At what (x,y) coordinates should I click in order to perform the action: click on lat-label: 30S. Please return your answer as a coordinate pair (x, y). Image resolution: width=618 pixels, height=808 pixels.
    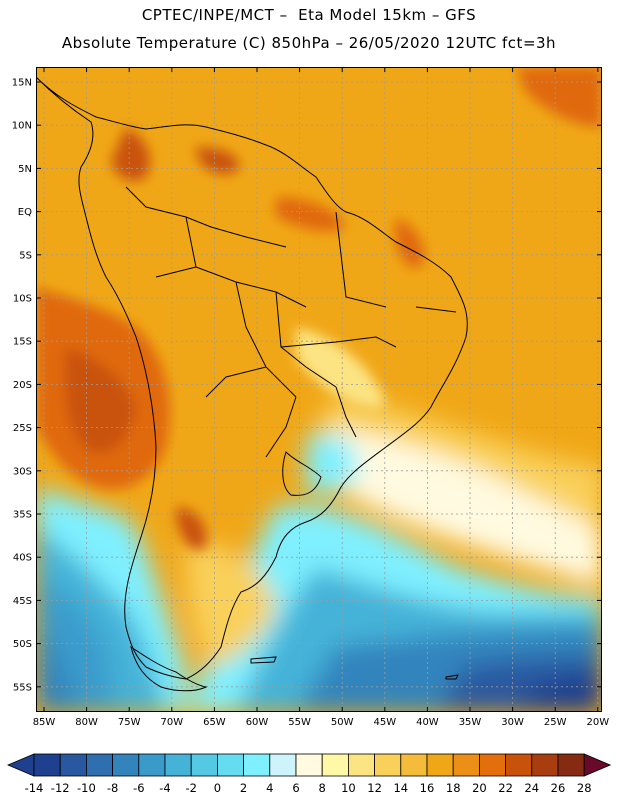
    Looking at the image, I should click on (22, 471).